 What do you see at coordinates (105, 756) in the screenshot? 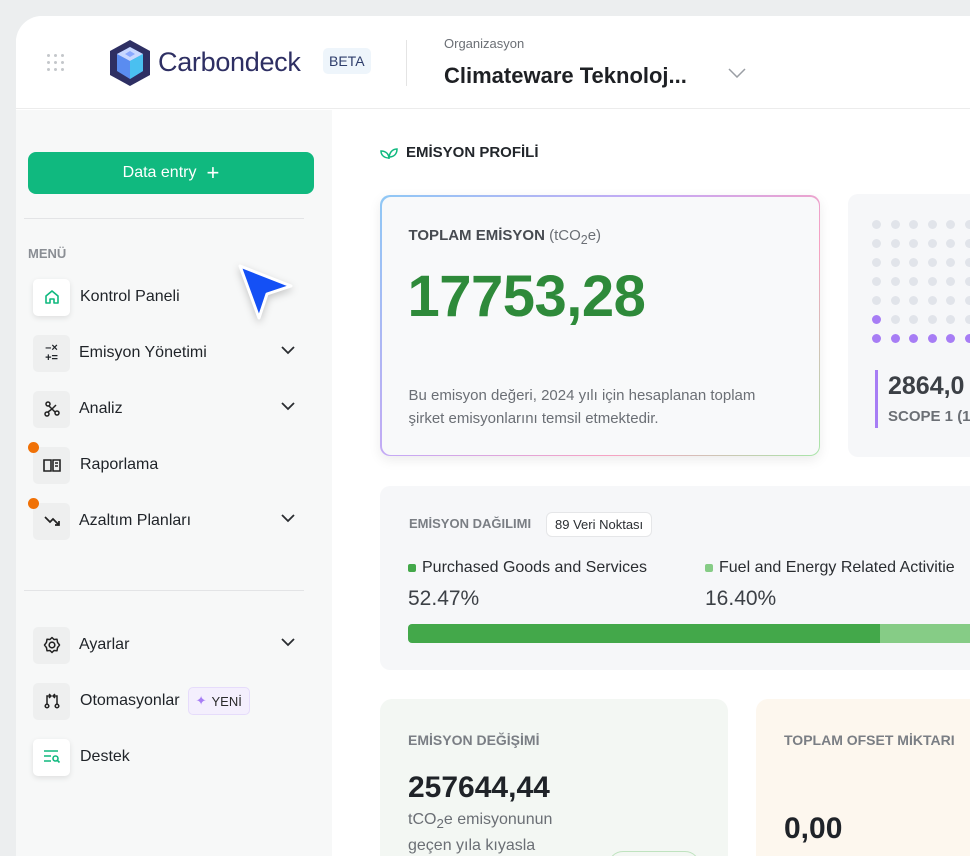
I see `sidebar-item-label: Destek` at bounding box center [105, 756].